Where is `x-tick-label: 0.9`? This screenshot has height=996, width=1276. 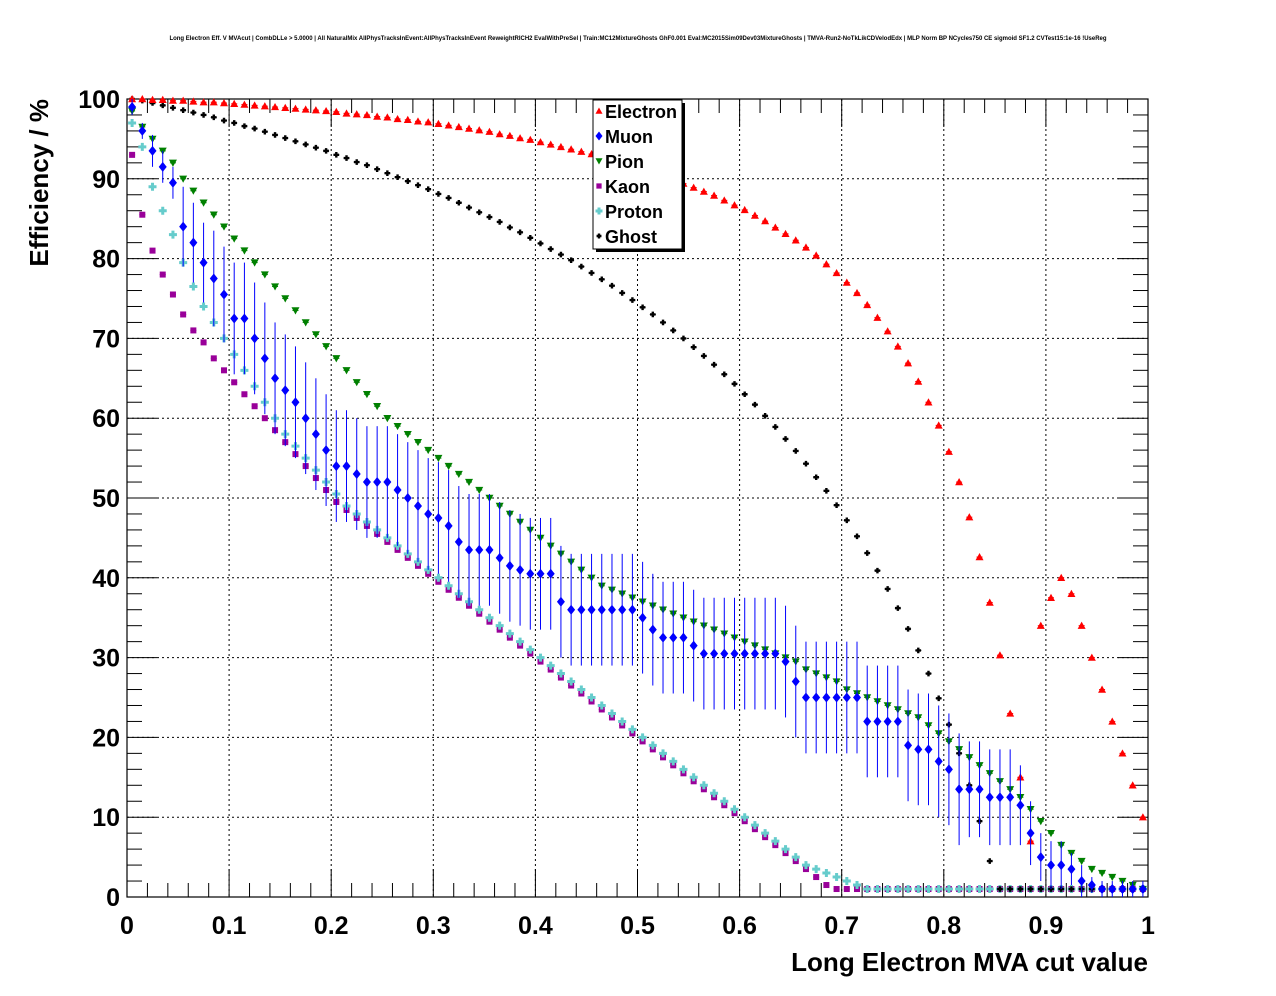
x-tick-label: 0.9 is located at coordinates (1046, 926).